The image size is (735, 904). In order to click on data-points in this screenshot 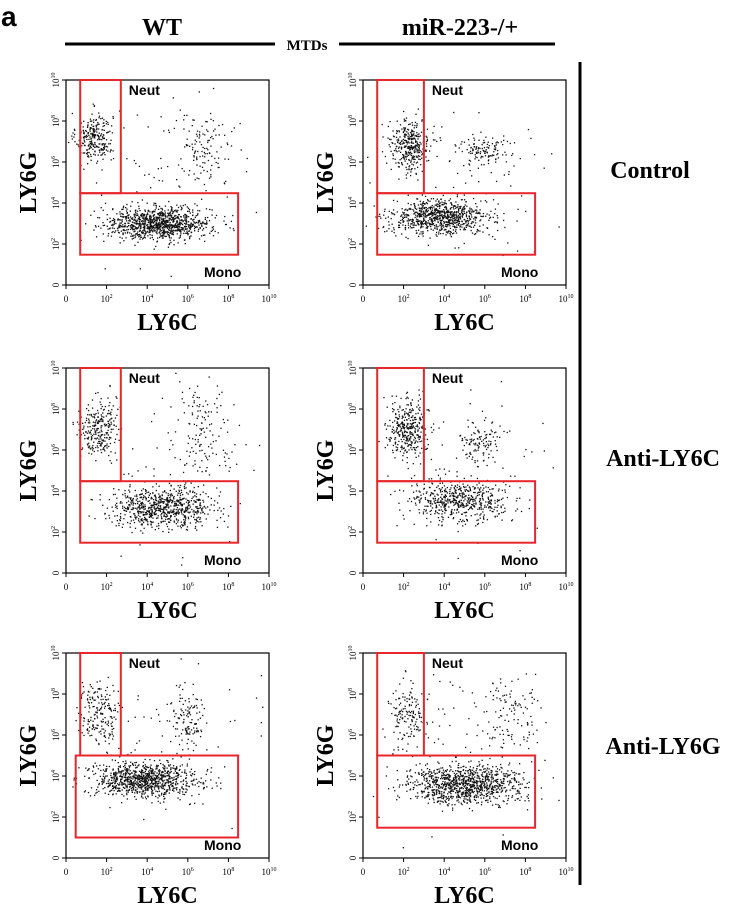, I will do `click(466, 470)`.